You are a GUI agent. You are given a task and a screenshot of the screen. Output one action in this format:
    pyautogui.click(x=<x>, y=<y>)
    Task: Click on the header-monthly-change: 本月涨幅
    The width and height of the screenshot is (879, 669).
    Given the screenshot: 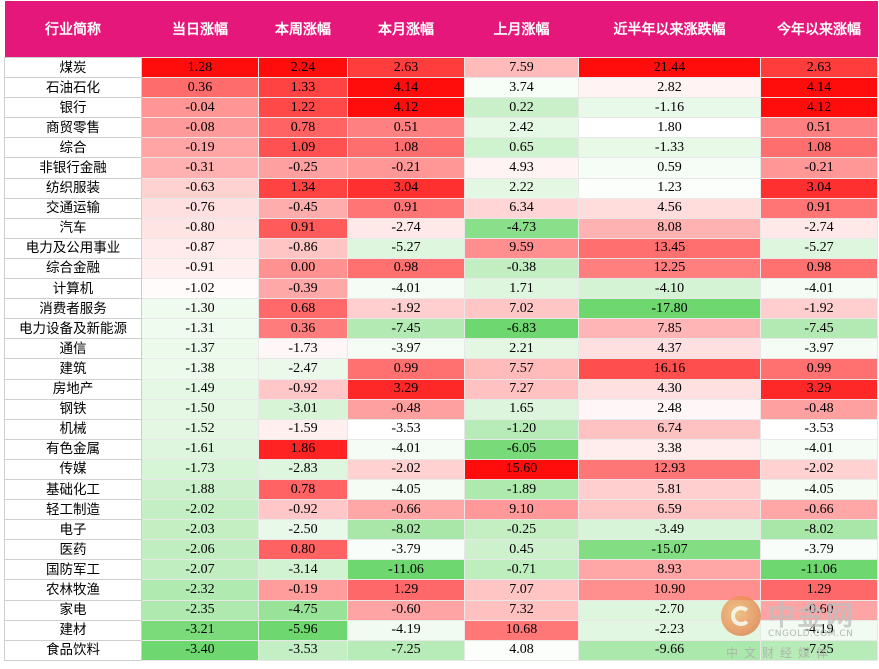 What is the action you would take?
    pyautogui.click(x=406, y=29)
    